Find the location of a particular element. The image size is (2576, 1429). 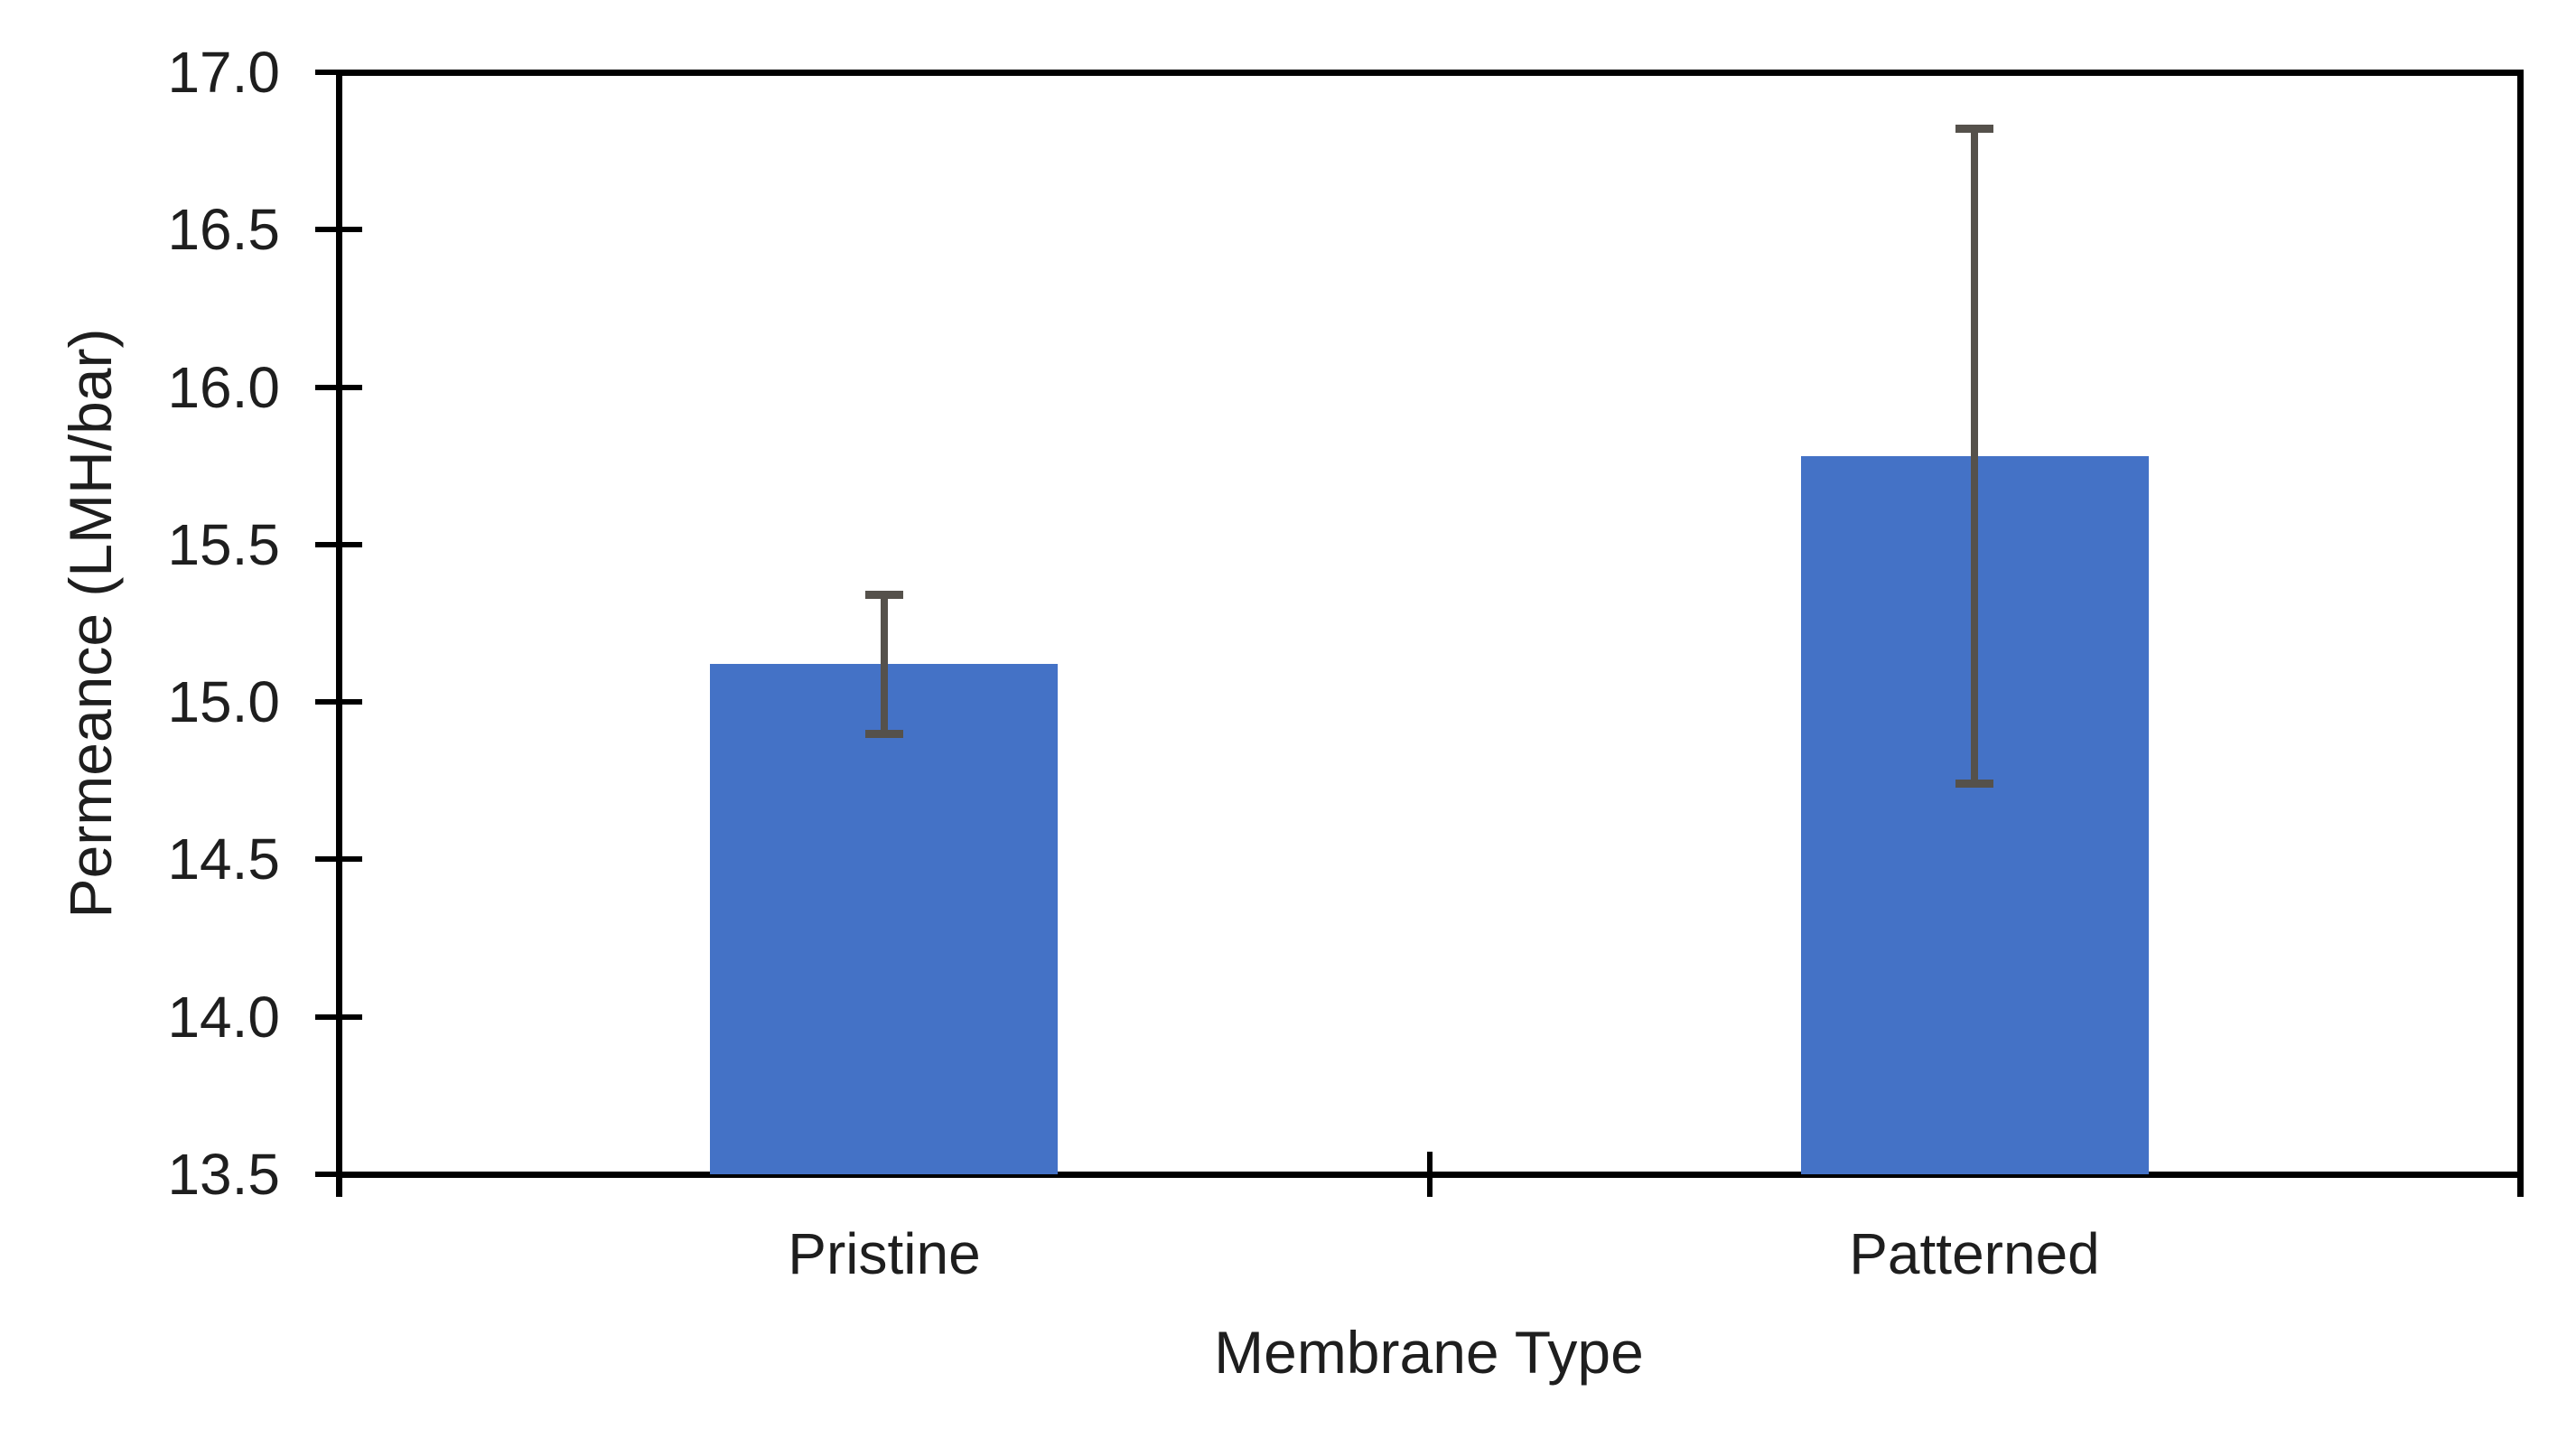

error-cap-top-patterned is located at coordinates (1974, 129).